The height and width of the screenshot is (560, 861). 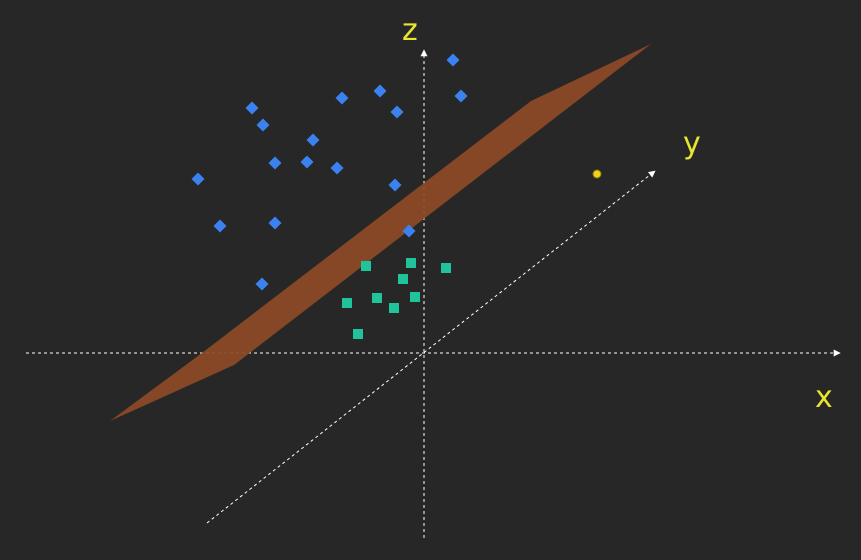 I want to click on class-b-points, so click(x=396, y=298).